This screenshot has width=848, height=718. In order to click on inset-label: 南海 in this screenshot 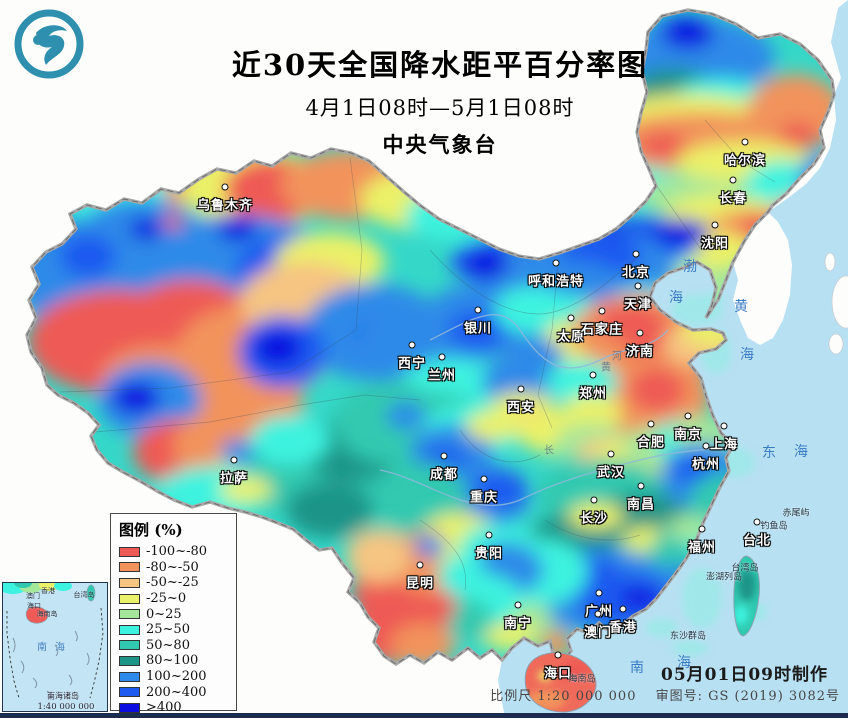, I will do `click(55, 648)`.